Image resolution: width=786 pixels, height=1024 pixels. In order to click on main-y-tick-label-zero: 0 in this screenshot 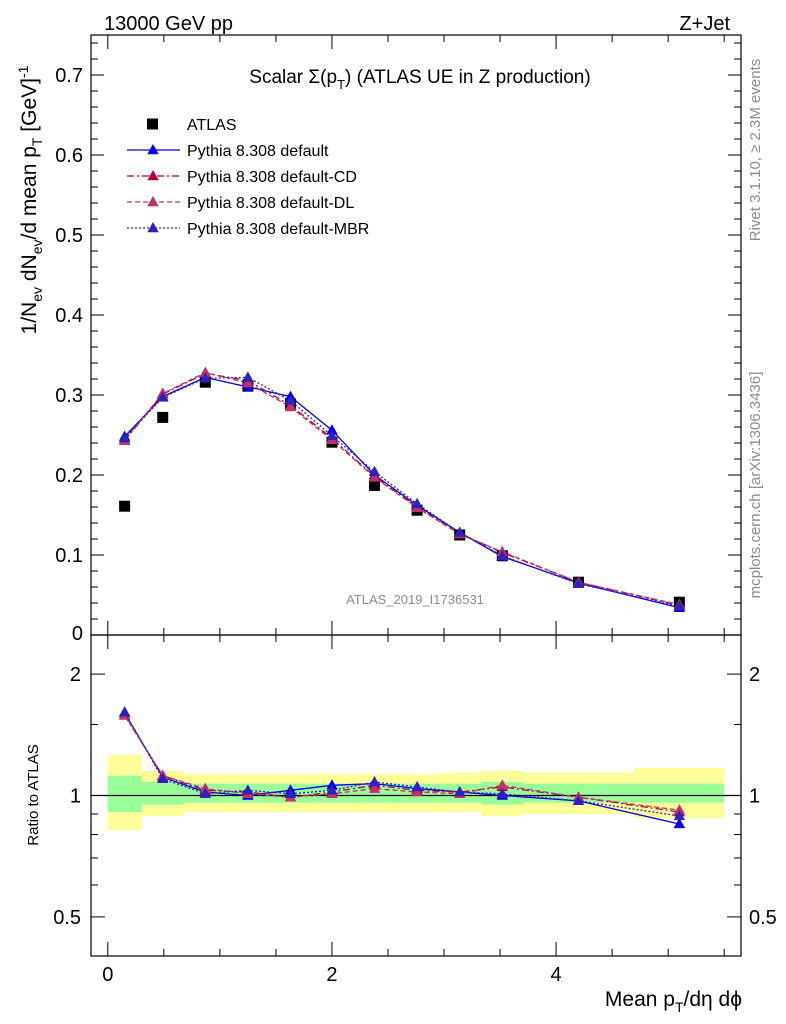, I will do `click(77, 634)`.